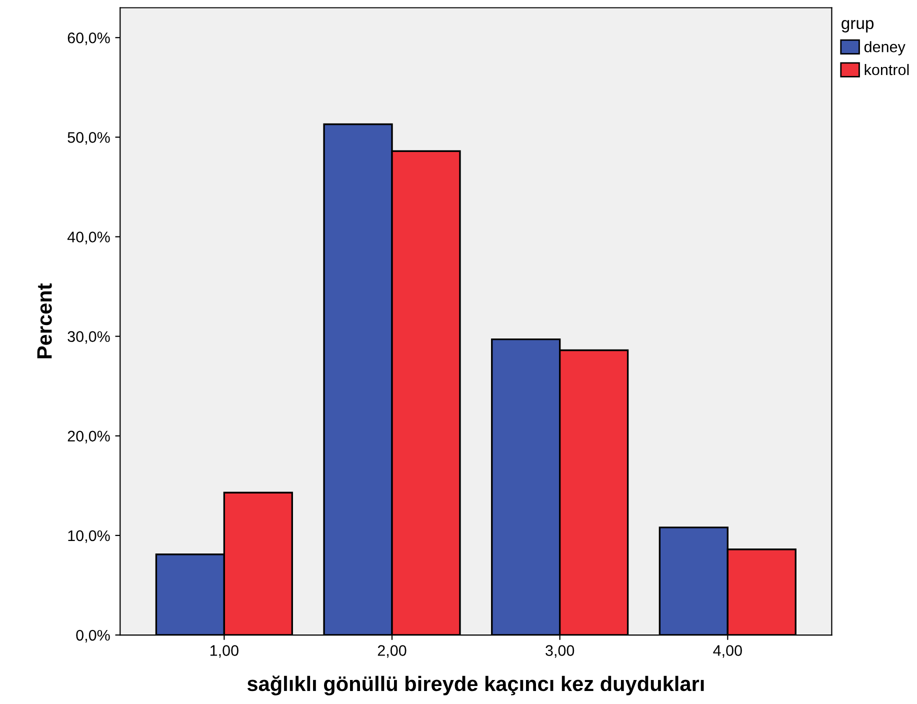  What do you see at coordinates (886, 70) in the screenshot?
I see `legend-label: kontrol` at bounding box center [886, 70].